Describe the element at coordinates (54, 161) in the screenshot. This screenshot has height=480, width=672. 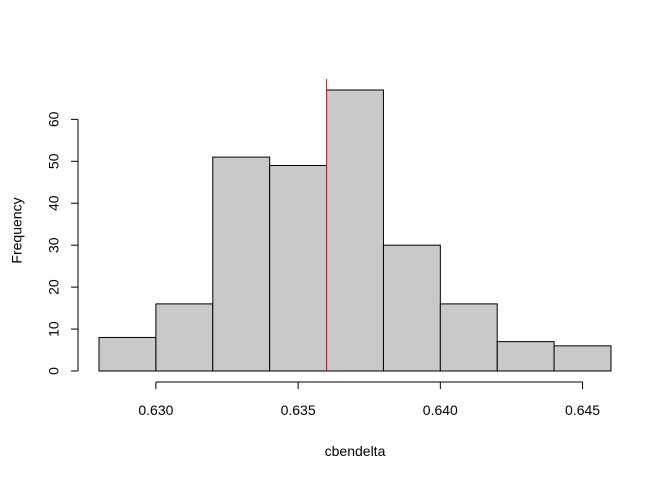
I see `y-tick-label: 50` at that location.